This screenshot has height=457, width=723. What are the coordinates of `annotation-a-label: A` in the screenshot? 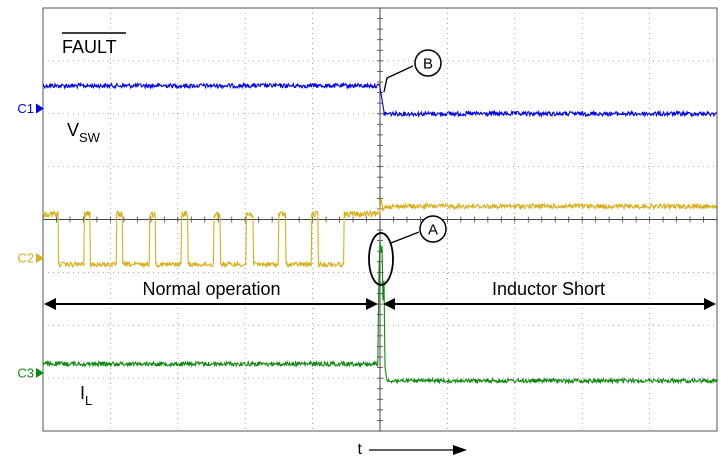 It's located at (433, 230).